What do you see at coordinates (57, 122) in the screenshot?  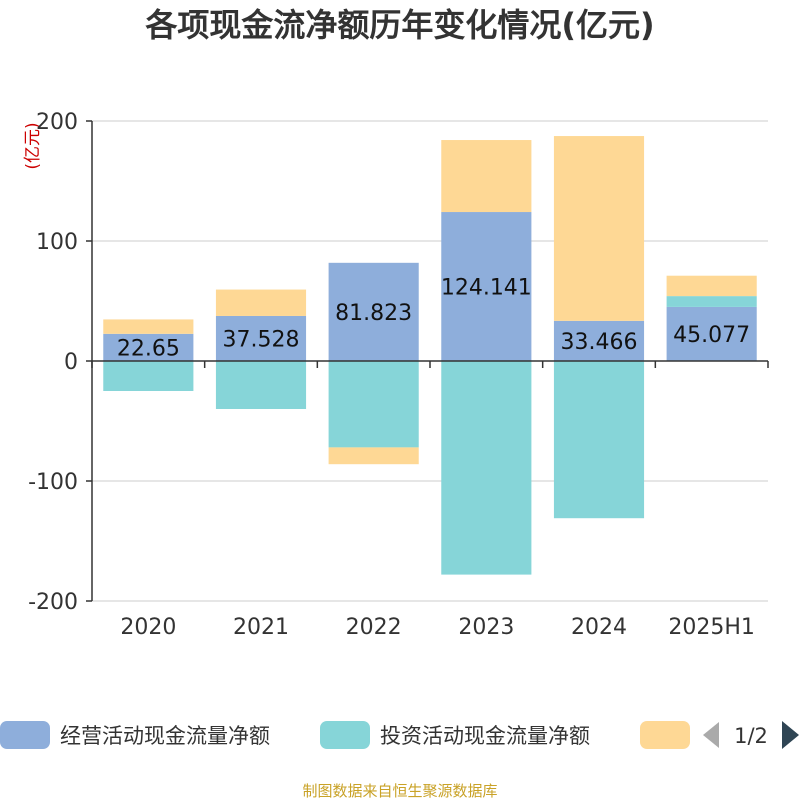 I see `y-tick-label: 200` at bounding box center [57, 122].